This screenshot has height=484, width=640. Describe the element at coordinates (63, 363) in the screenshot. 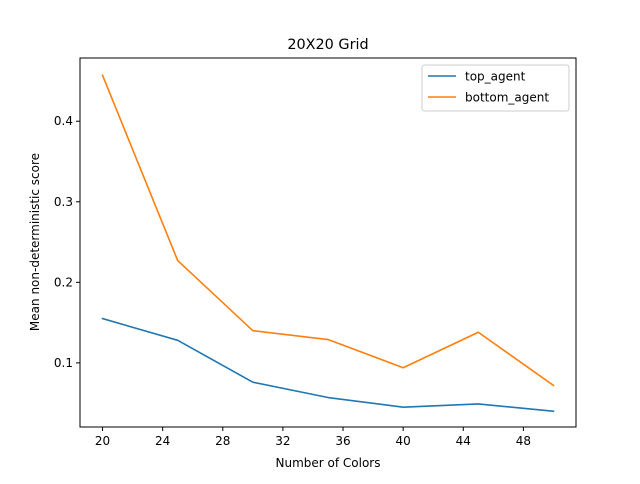

I see `y-tick-label: 0.1` at that location.